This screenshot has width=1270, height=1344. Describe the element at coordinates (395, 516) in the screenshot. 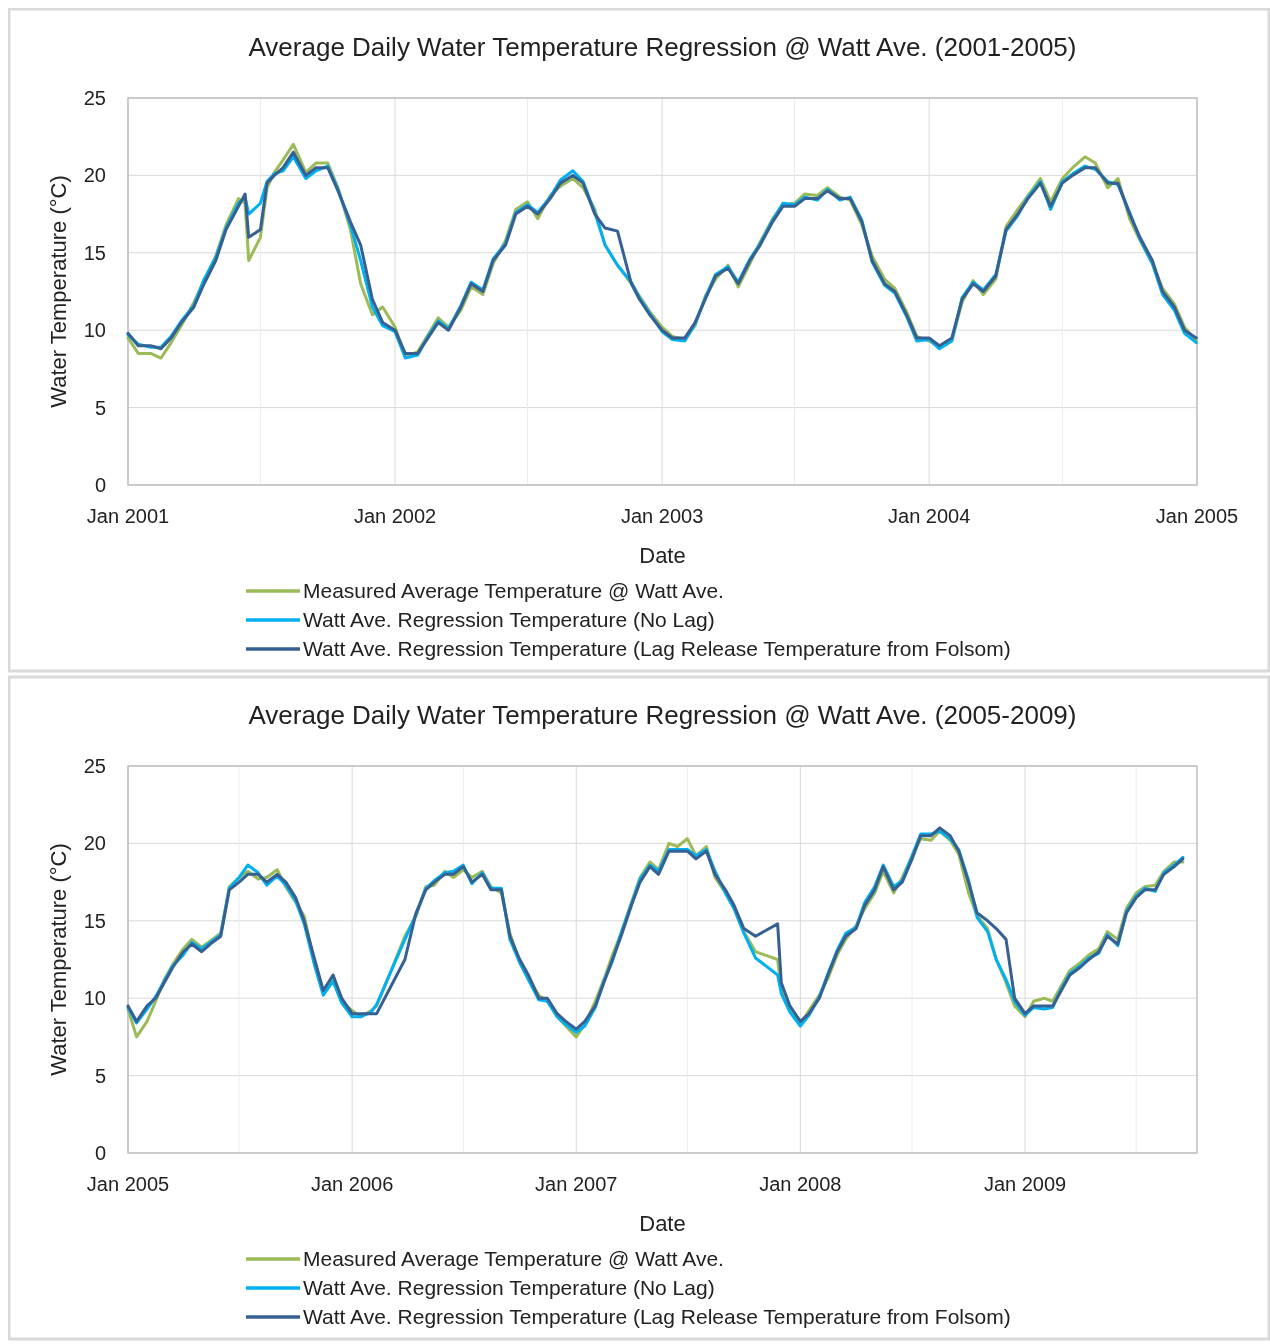

I see `x-tick-label: Jan 2002` at that location.